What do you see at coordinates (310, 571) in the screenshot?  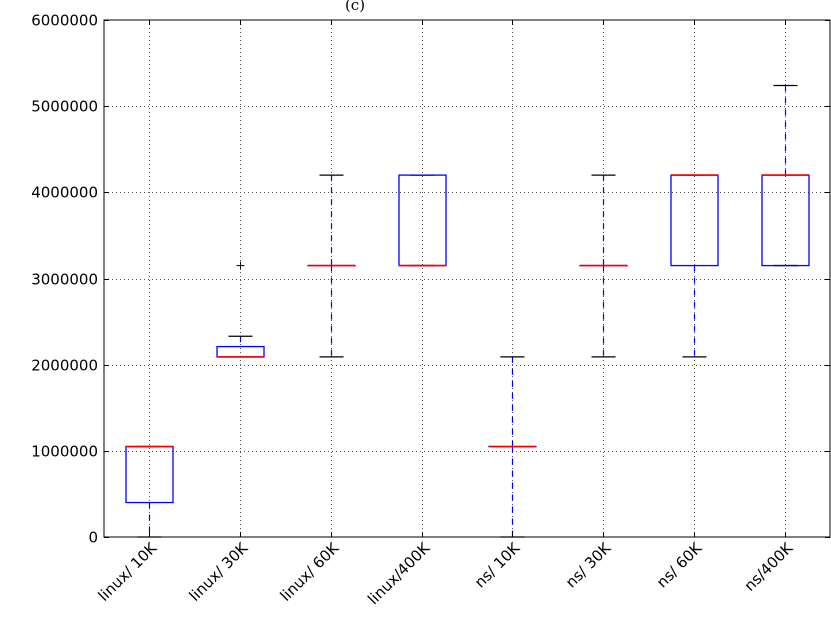 I see `x-tick-label: linux/ 60K` at bounding box center [310, 571].